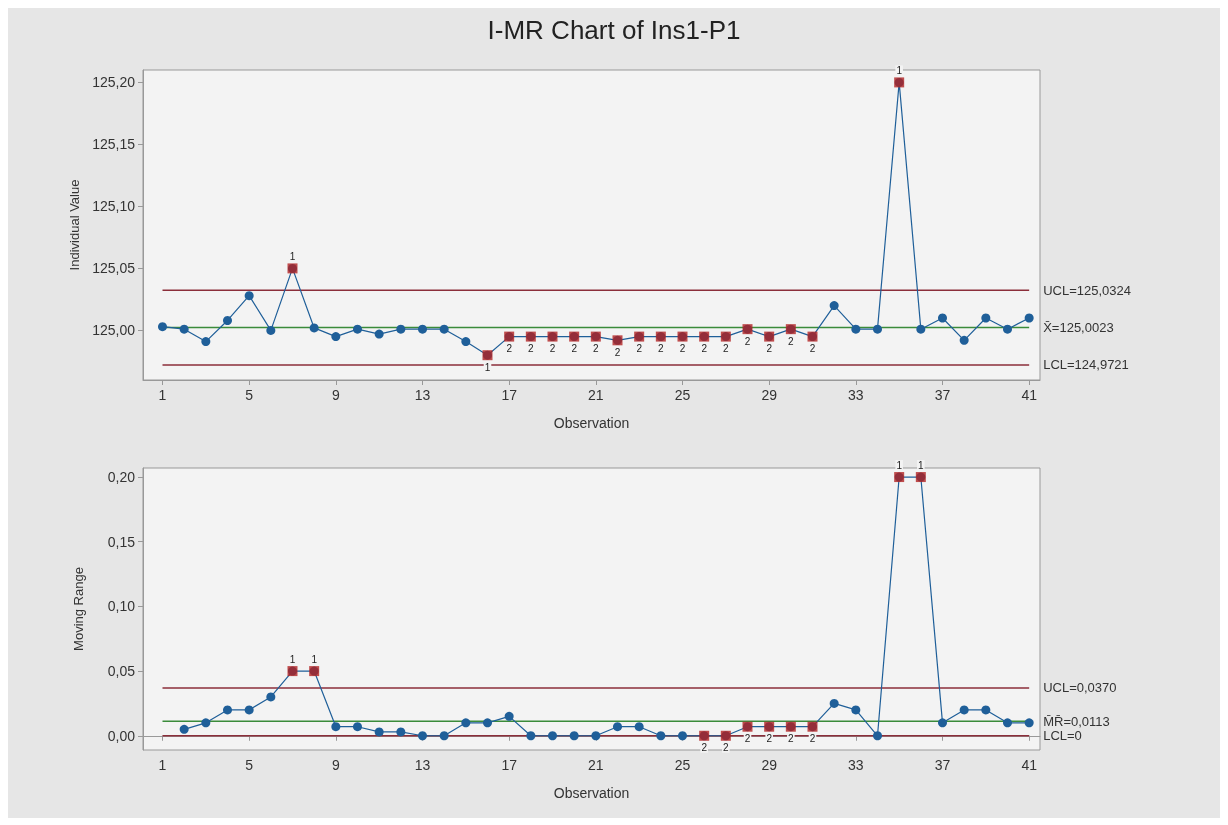 The width and height of the screenshot is (1228, 825). What do you see at coordinates (1086, 365) in the screenshot?
I see `ref-line-label: LCL=124,9721` at bounding box center [1086, 365].